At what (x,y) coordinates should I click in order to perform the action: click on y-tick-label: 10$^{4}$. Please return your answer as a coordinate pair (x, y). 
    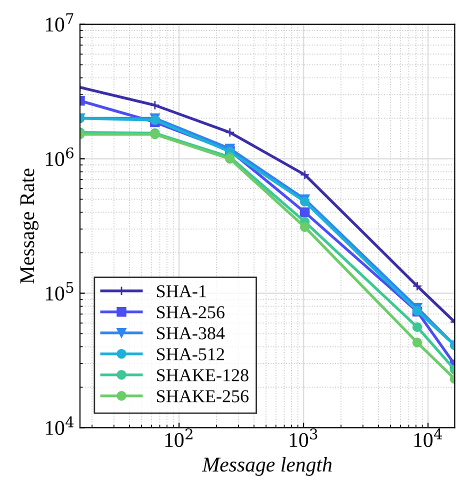
    Looking at the image, I should click on (60, 425).